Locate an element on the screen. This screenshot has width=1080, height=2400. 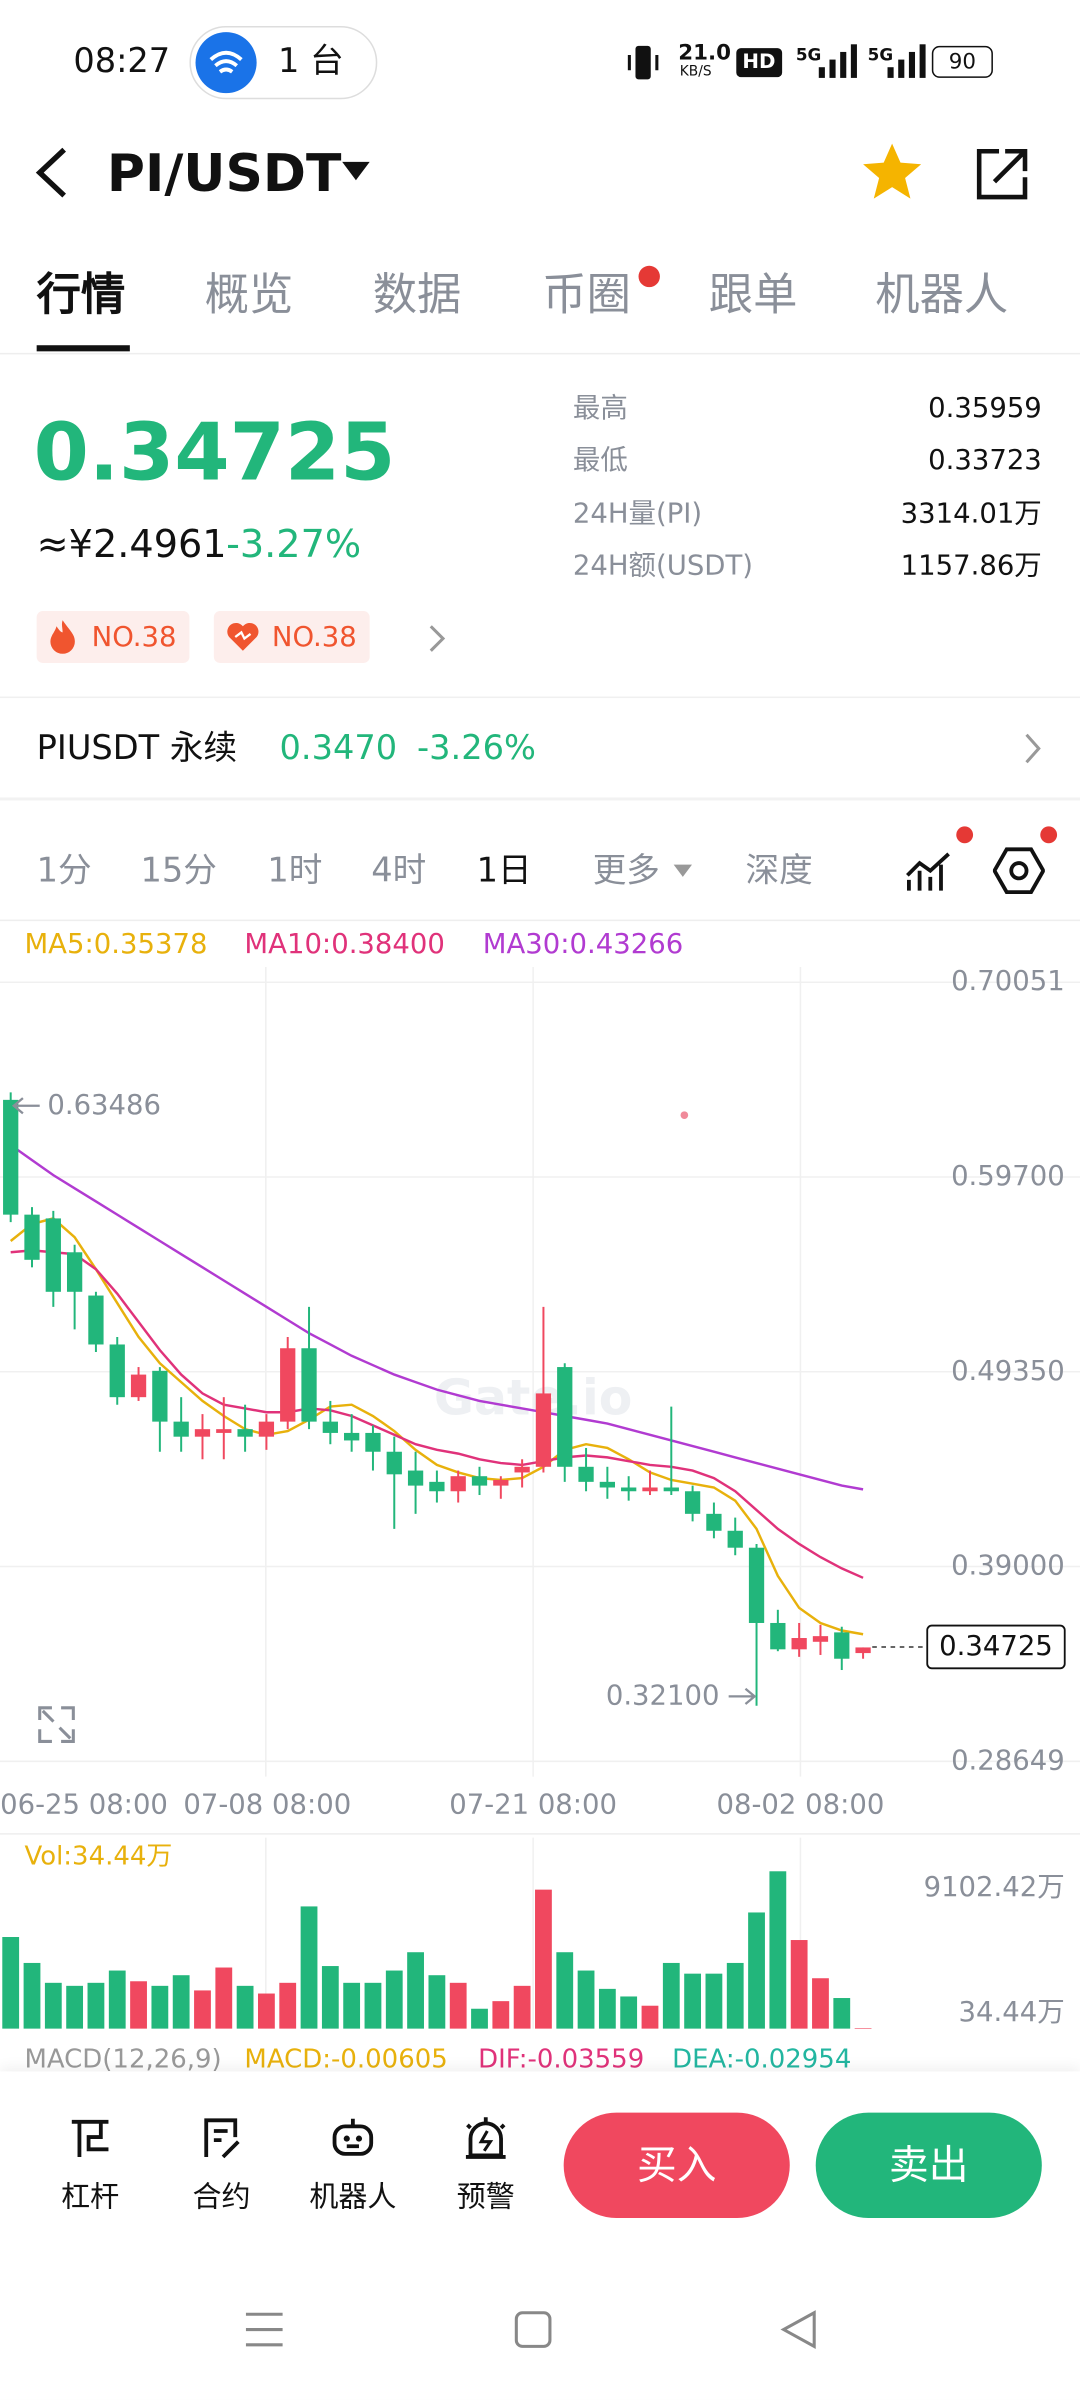
x-tick-label: 07-08 08:00 is located at coordinates (267, 1805).